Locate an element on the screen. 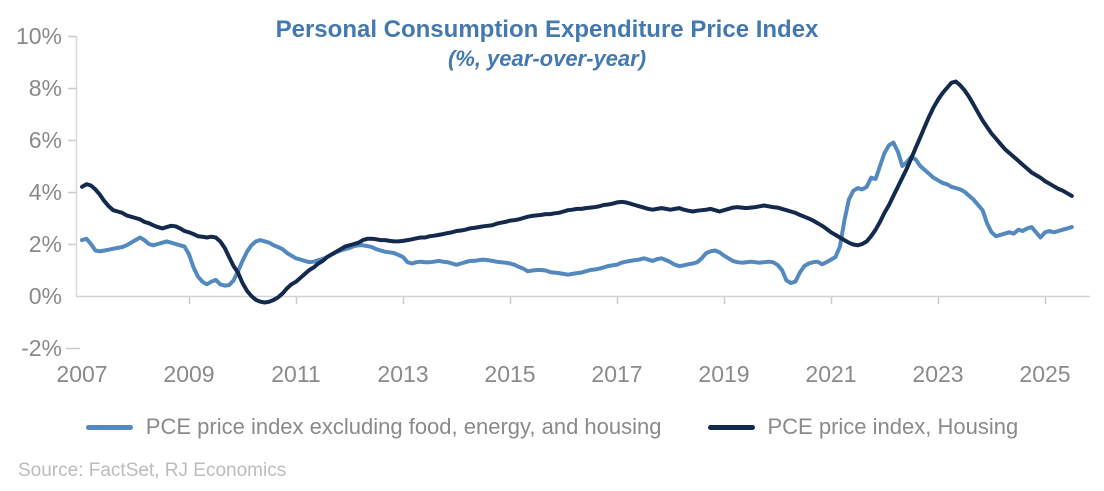 Image resolution: width=1104 pixels, height=491 pixels. y-tick-label-0: 0% is located at coordinates (45, 296).